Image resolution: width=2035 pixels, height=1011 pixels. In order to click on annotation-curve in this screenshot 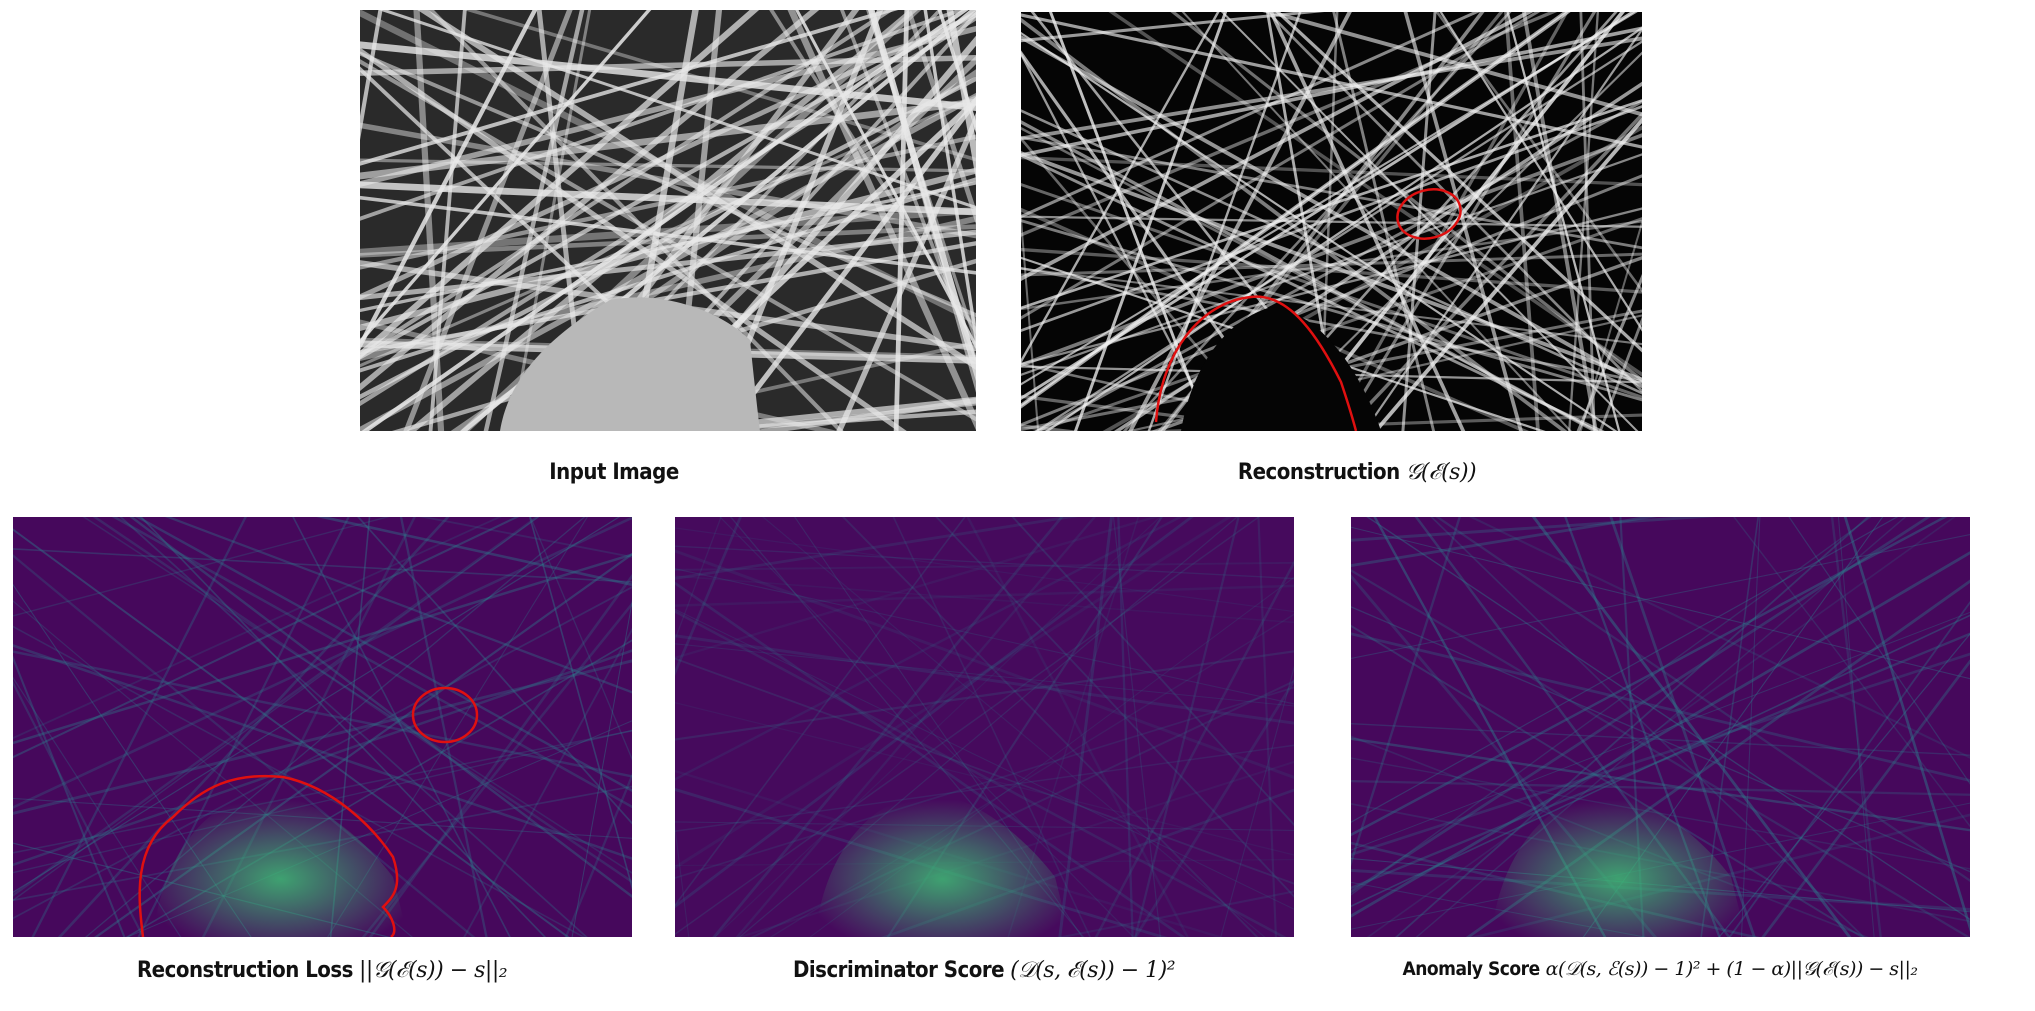, I will do `click(1256, 363)`.